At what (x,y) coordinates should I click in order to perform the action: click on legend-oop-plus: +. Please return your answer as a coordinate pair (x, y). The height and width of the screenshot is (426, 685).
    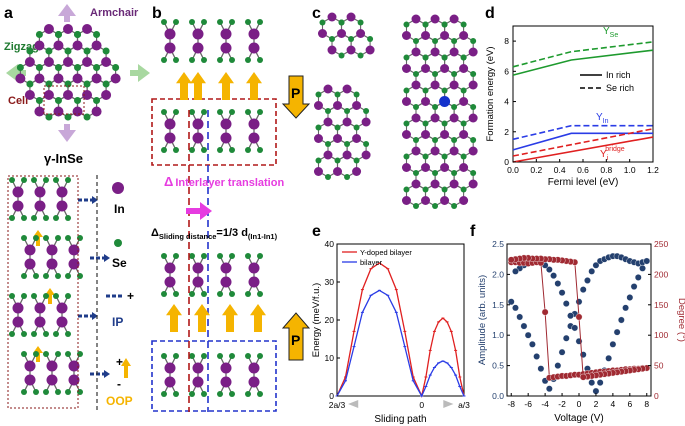
    Looking at the image, I should click on (119, 362).